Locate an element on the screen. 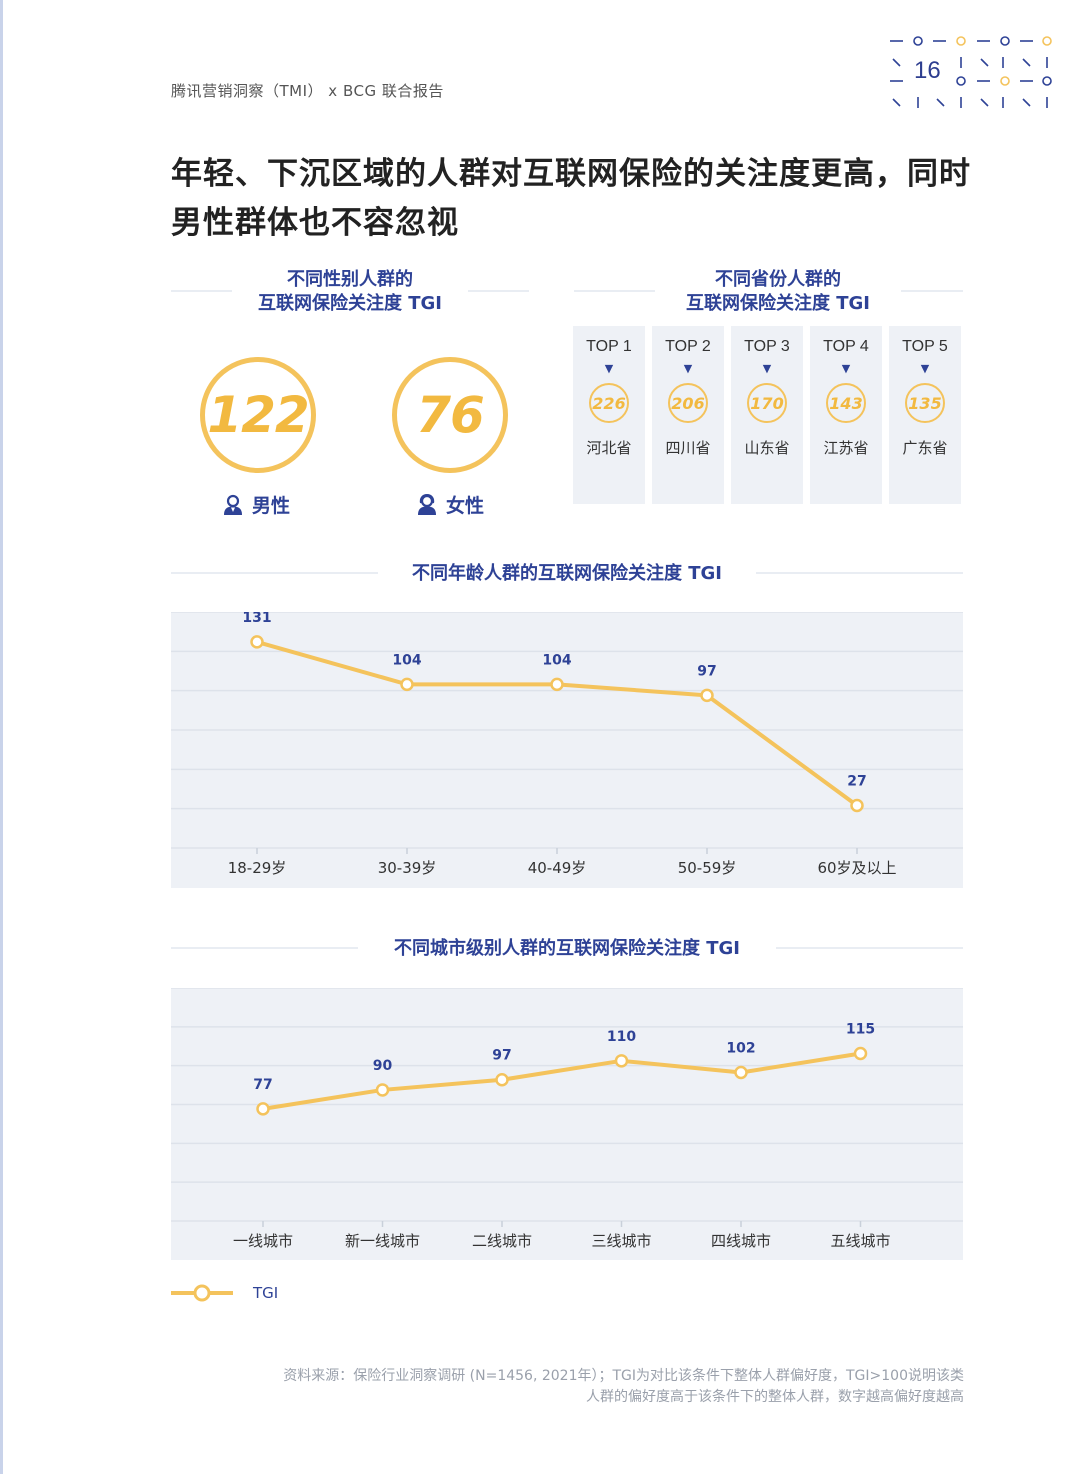  province-tgi-value: 143 is located at coordinates (846, 403).